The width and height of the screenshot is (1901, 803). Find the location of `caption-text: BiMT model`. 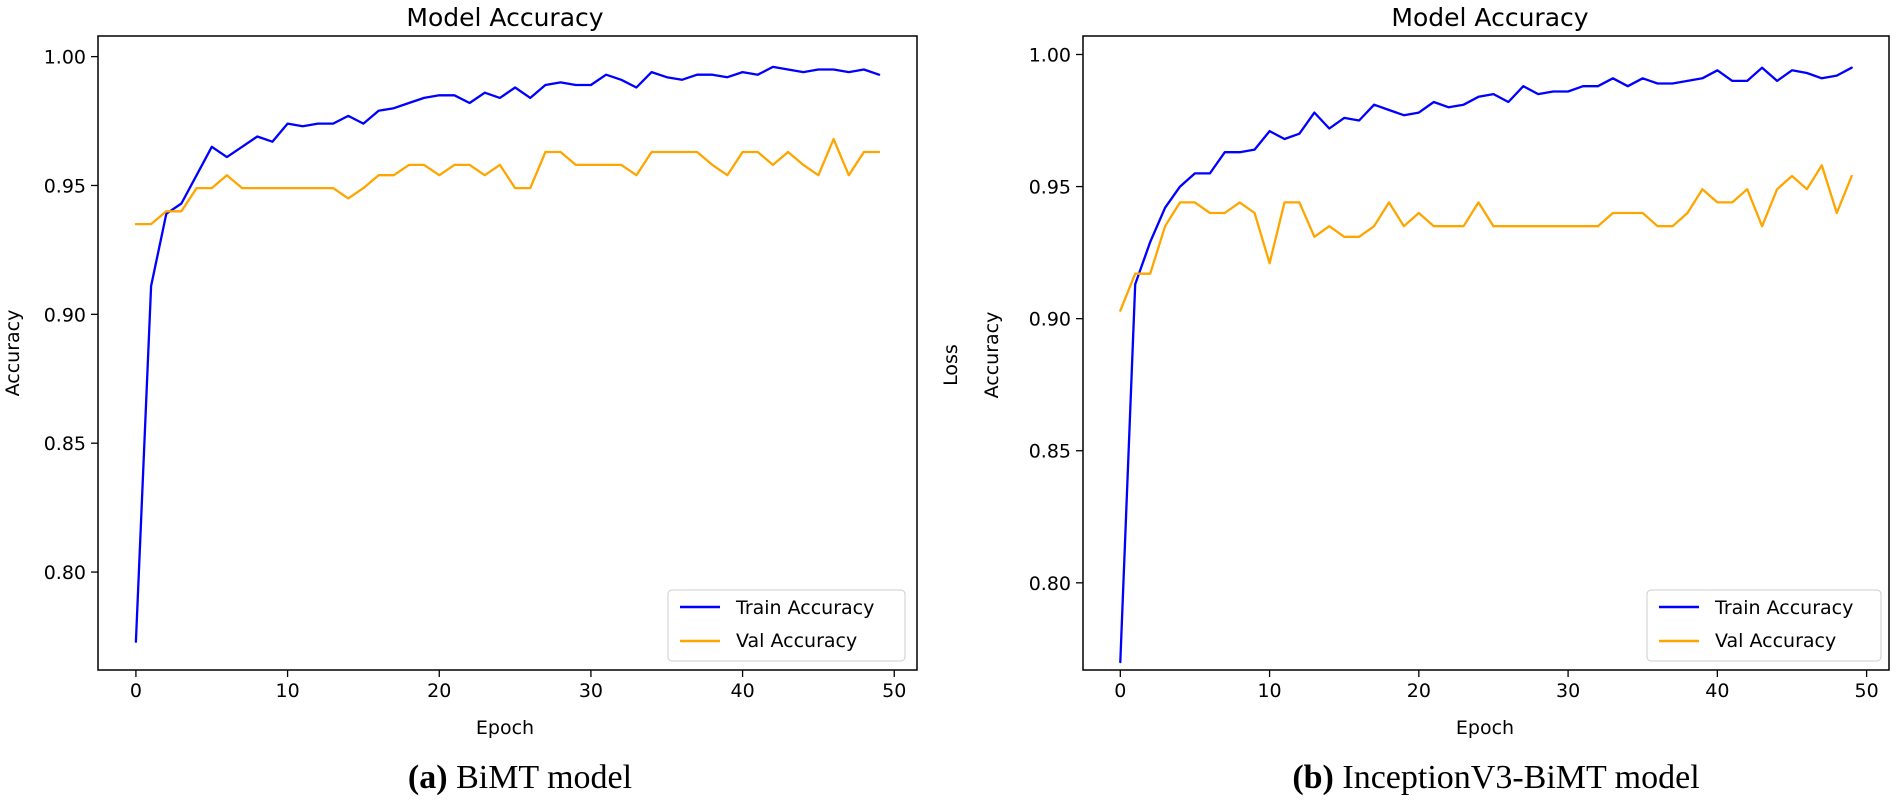

caption-text: BiMT model is located at coordinates (540, 777).